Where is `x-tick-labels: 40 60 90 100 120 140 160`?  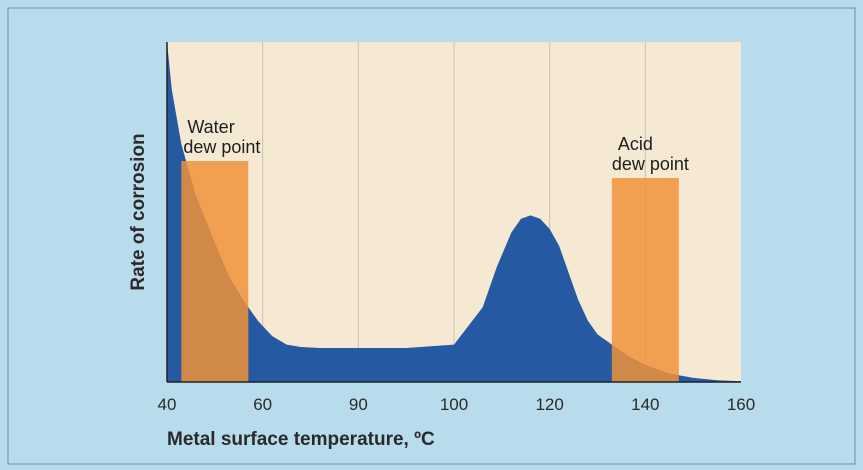 x-tick-labels: 40 60 90 100 120 140 160 is located at coordinates (457, 404).